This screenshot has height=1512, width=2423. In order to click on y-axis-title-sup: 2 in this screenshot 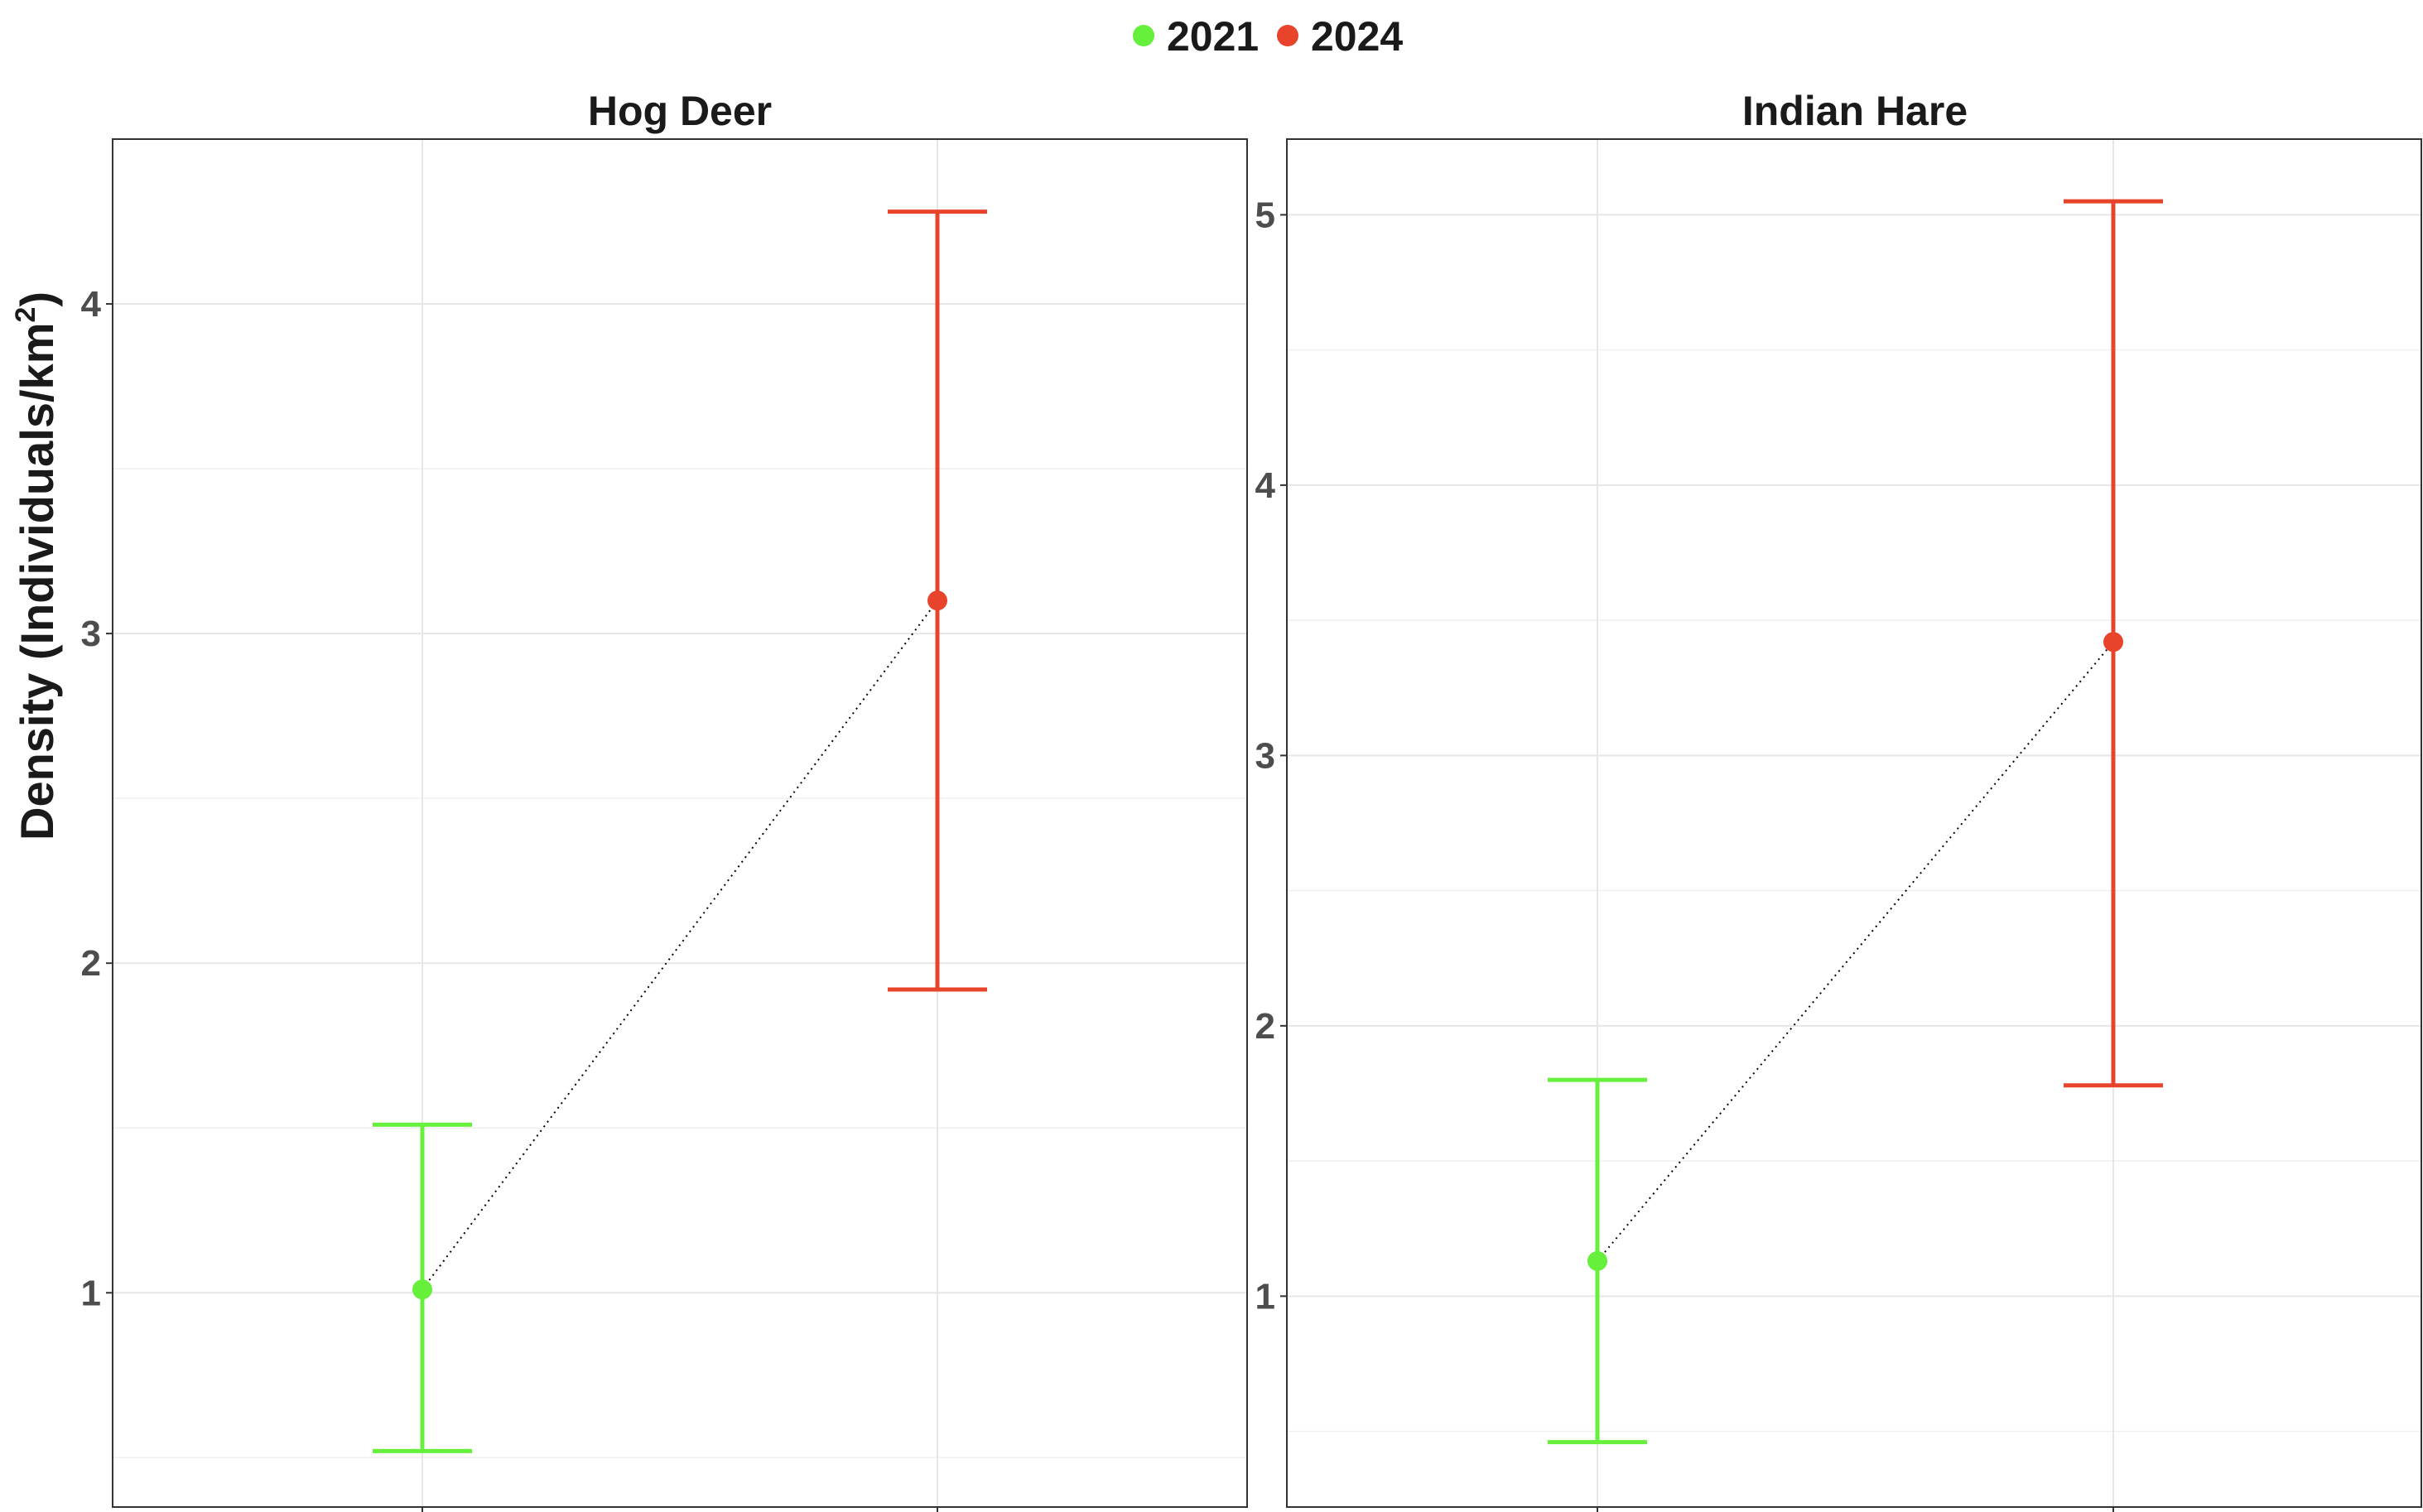, I will do `click(25, 315)`.